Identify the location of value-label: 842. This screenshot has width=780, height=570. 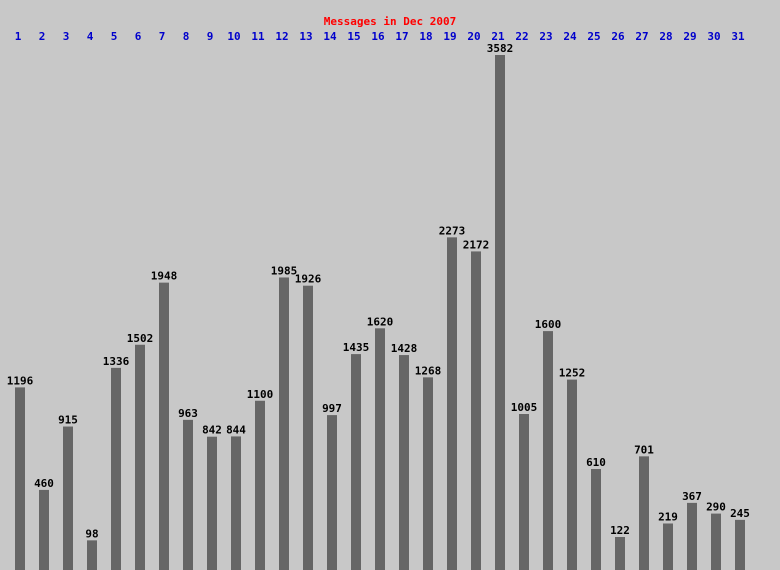
(212, 430).